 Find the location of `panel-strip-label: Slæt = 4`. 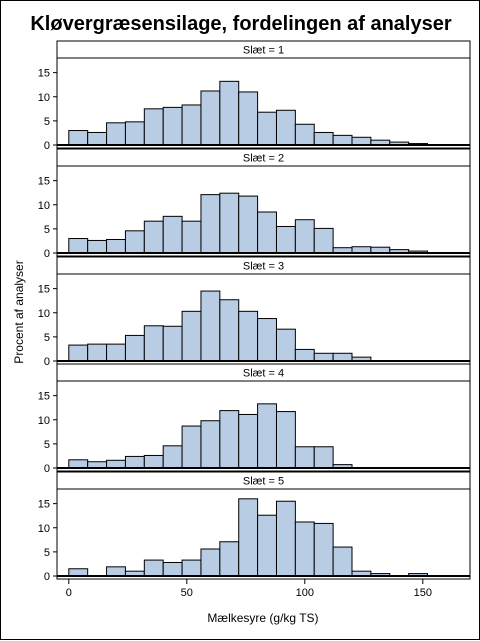

panel-strip-label: Slæt = 4 is located at coordinates (263, 374).